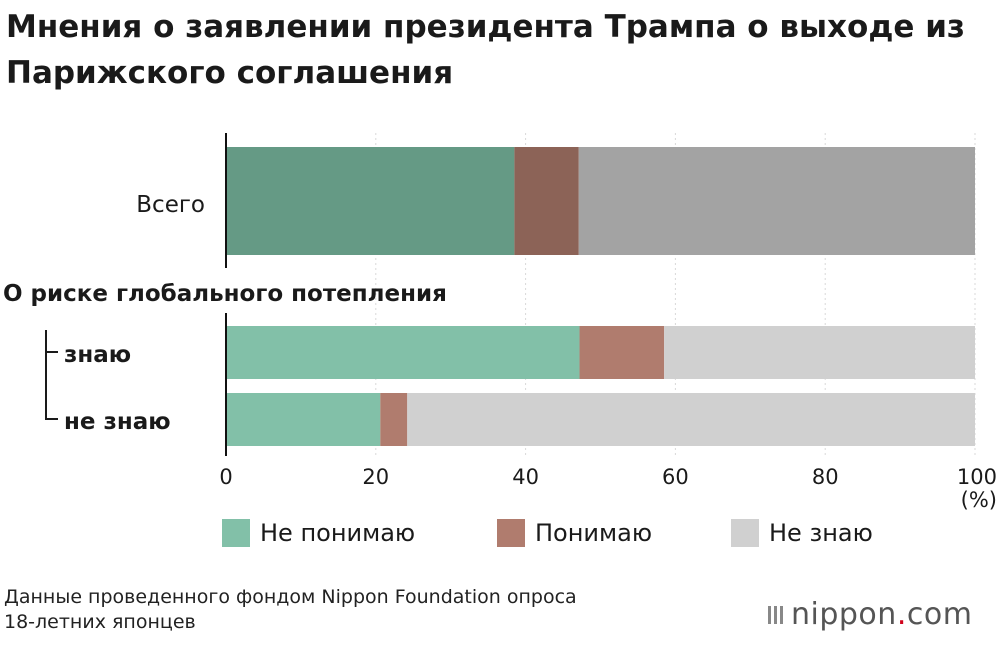 The image size is (1000, 646). Describe the element at coordinates (100, 622) in the screenshot. I see `source-note-line: 18-летних японцев` at that location.